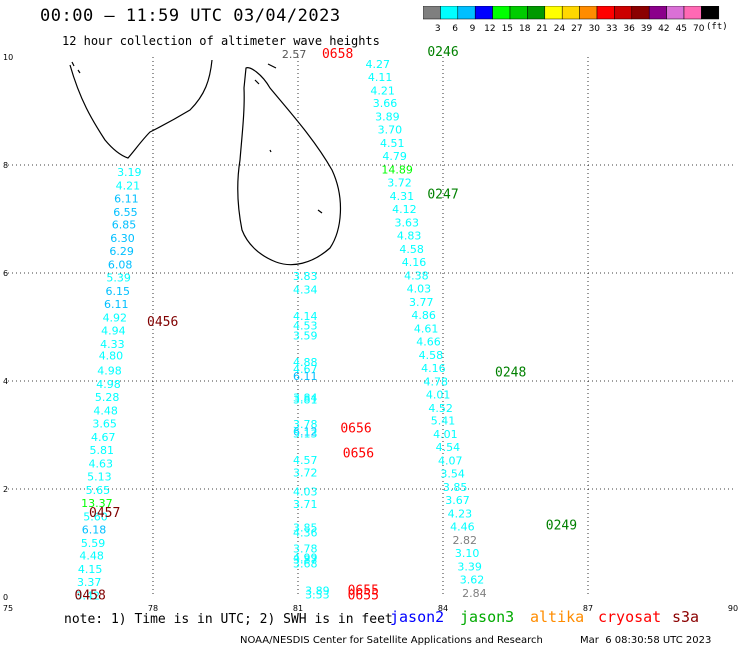  I want to click on wave-height-label: 4.86, so click(423, 315).